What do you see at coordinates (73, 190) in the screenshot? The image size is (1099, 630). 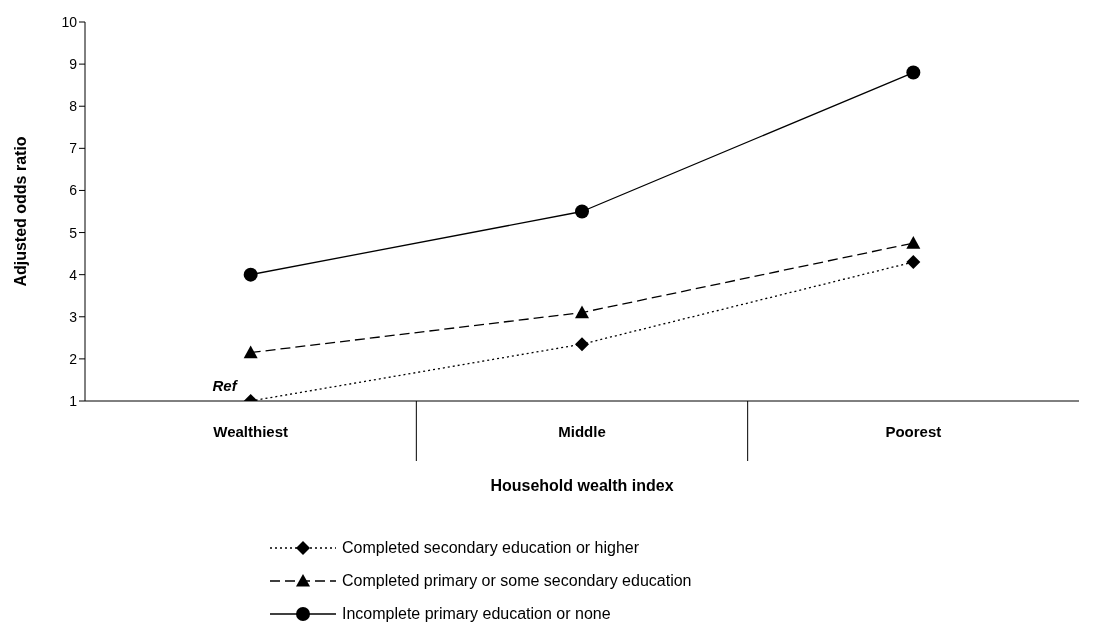 I see `y-tick-label: 6` at bounding box center [73, 190].